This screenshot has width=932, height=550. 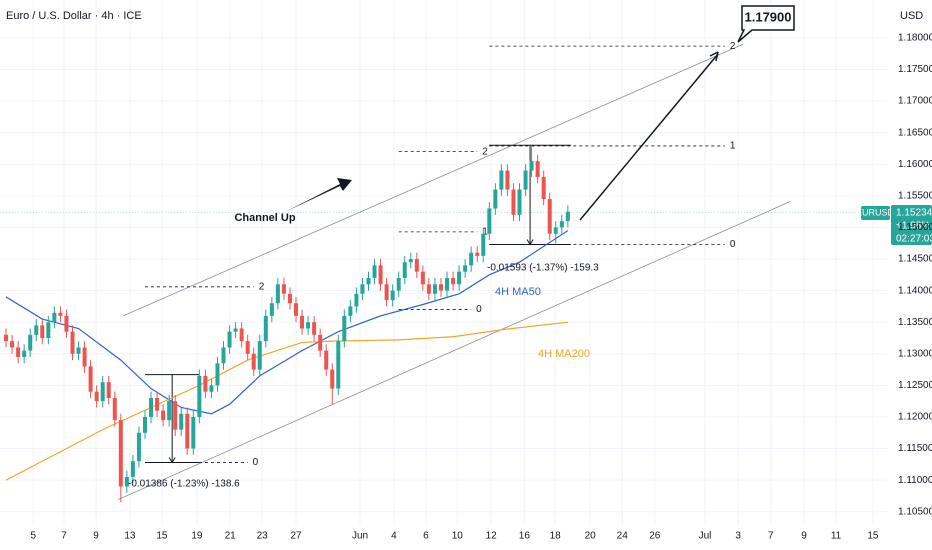 I want to click on x-tick-label: Jul, so click(x=705, y=536).